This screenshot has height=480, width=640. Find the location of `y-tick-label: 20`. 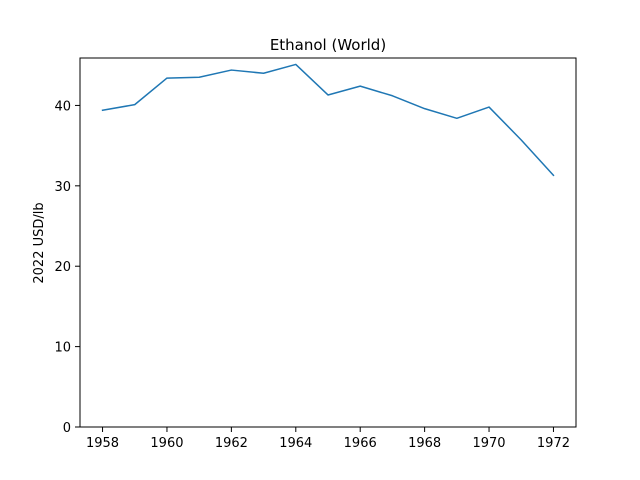

y-tick-label: 20 is located at coordinates (62, 267).